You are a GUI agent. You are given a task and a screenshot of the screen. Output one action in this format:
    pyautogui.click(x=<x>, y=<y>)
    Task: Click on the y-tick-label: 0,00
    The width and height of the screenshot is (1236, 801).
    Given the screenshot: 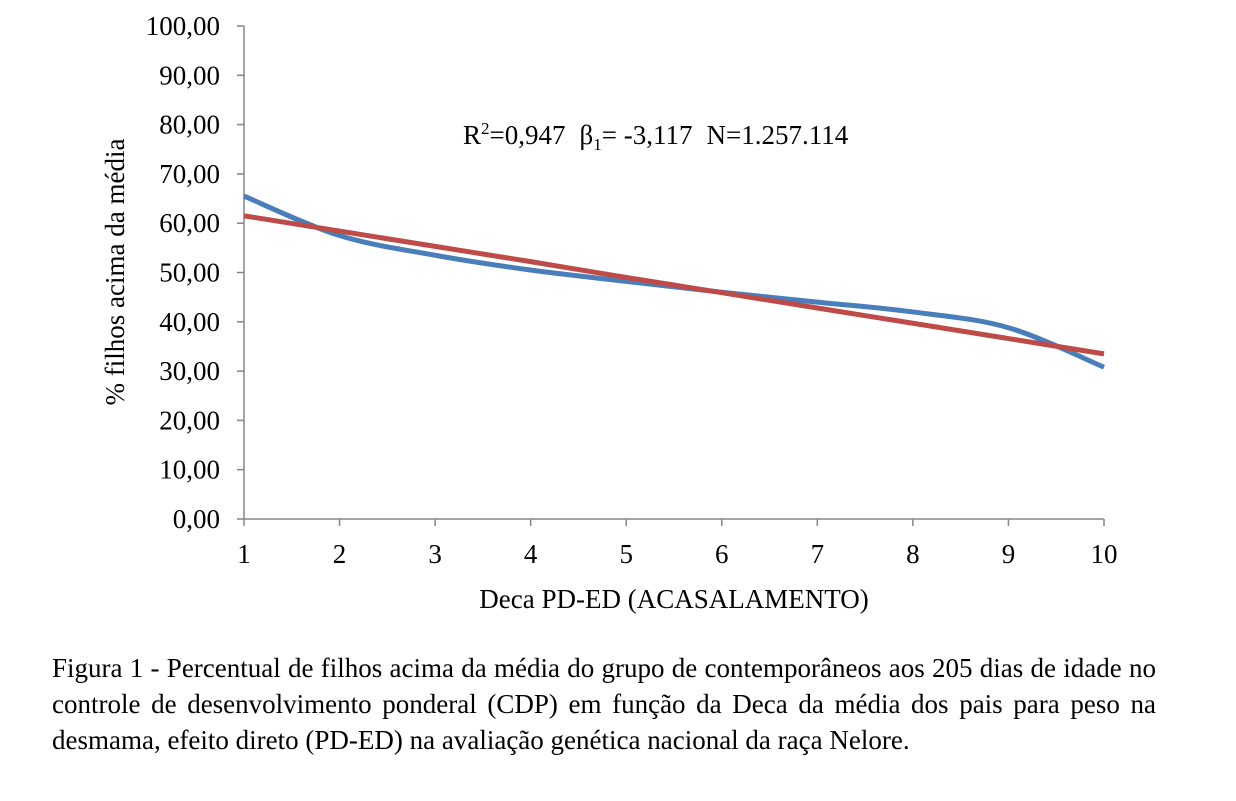 What is the action you would take?
    pyautogui.click(x=196, y=519)
    